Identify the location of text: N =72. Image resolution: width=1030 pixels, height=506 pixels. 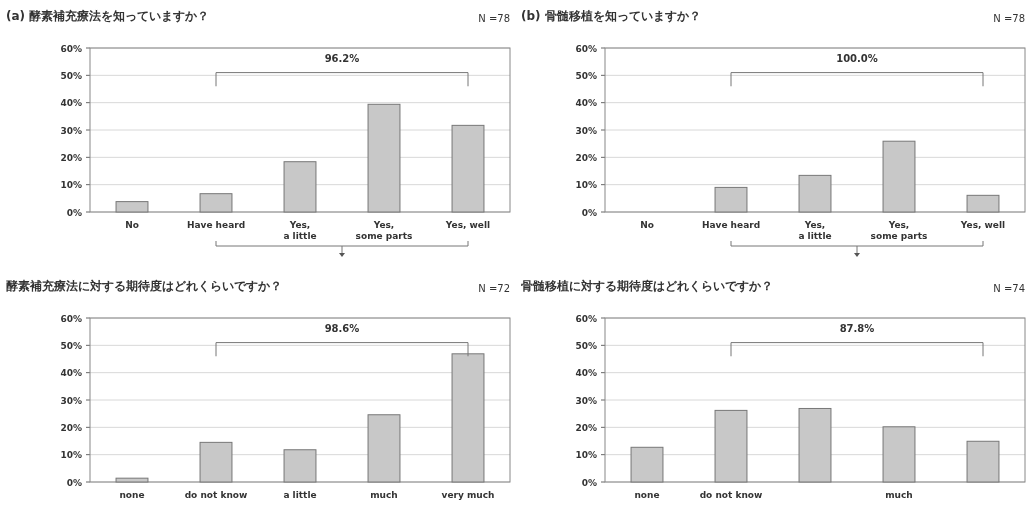
(494, 288).